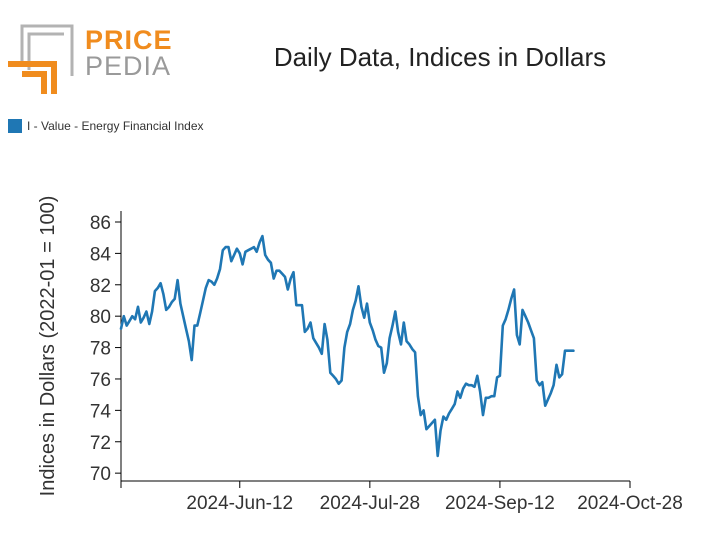  I want to click on y-axis-title: Indices in Dollars (2022-01 = 100), so click(48, 346).